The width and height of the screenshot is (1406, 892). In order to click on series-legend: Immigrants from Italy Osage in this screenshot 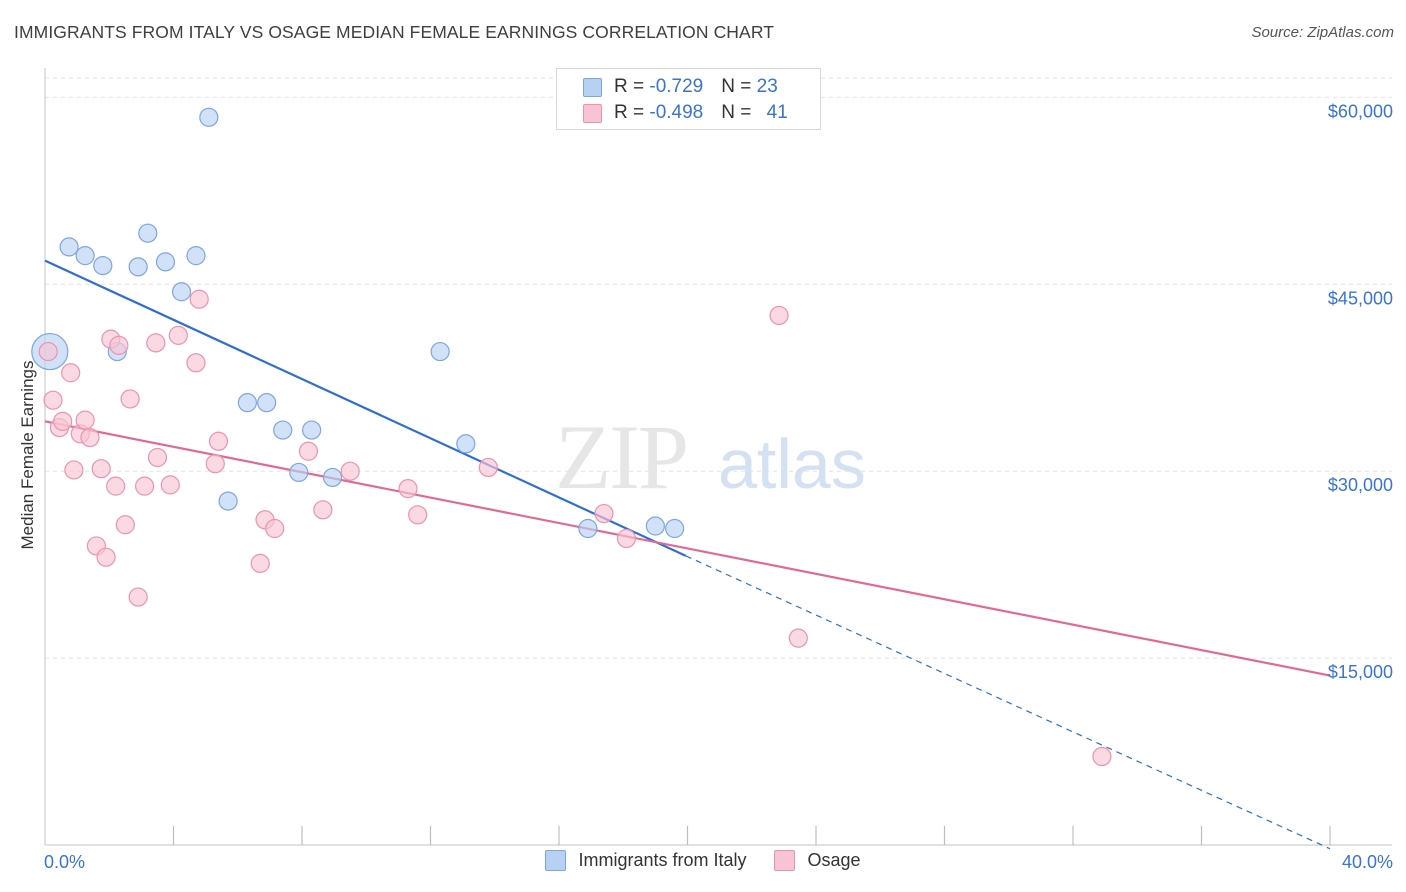, I will do `click(703, 860)`.